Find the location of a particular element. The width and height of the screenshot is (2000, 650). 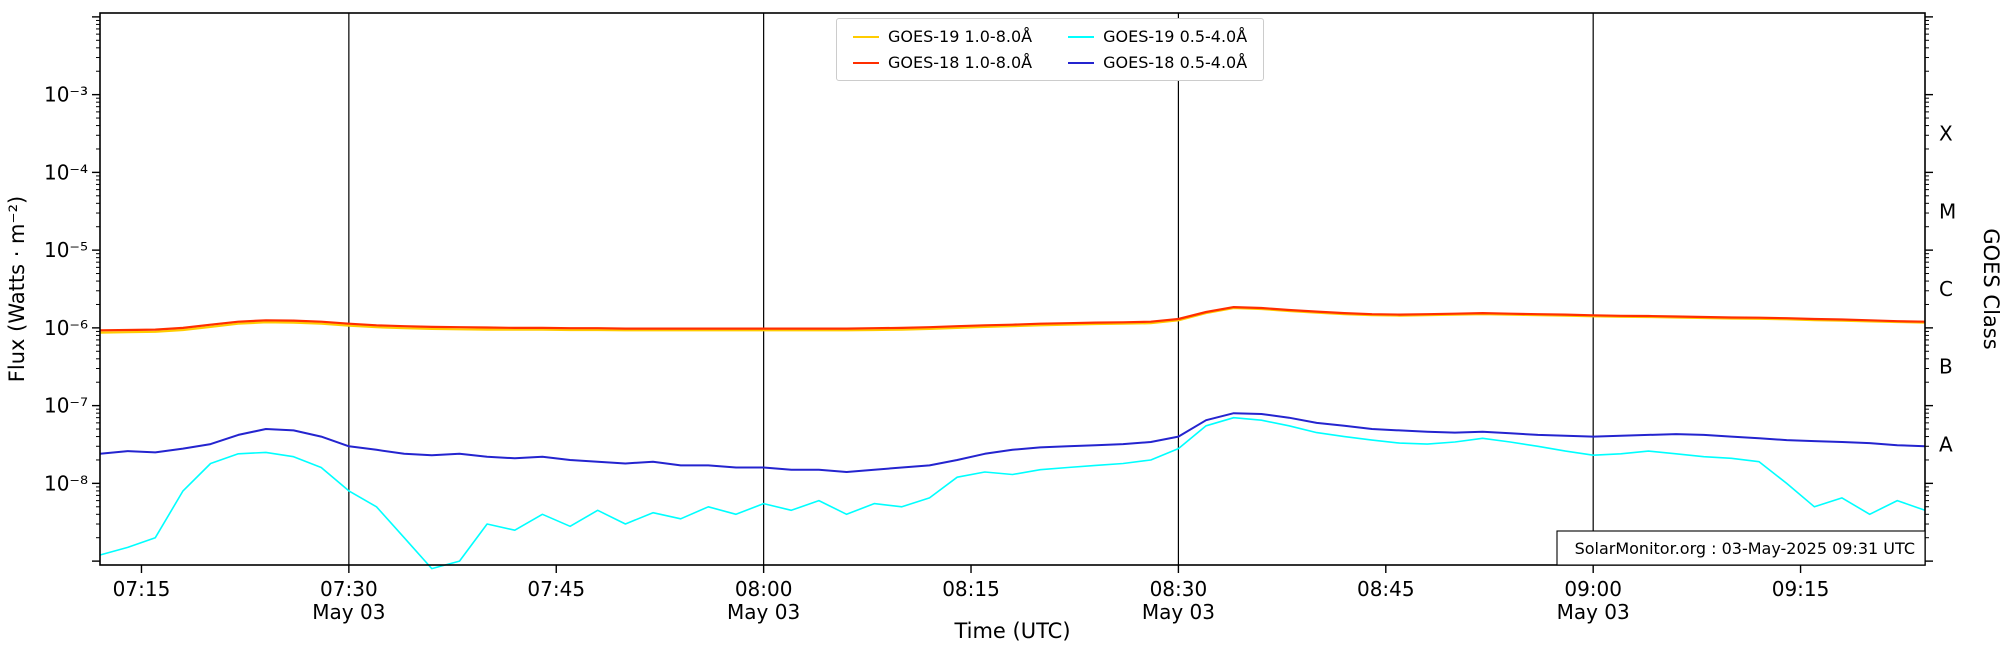

x-tick-label: 09:00 is located at coordinates (1593, 589).